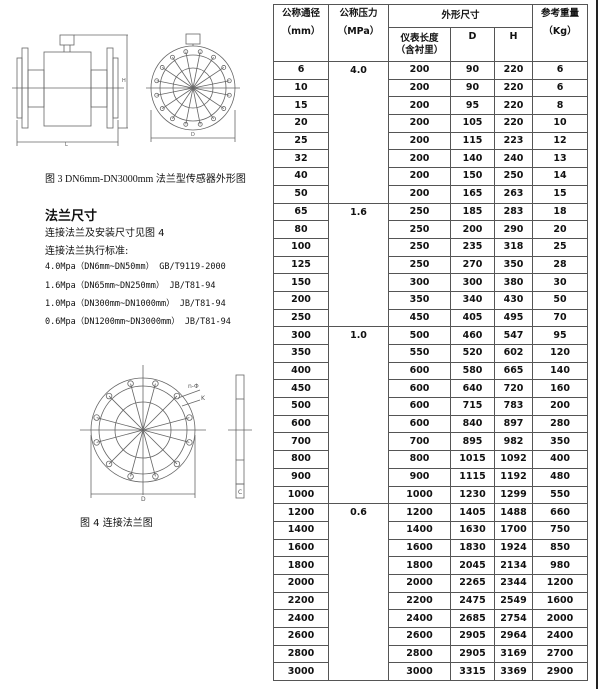  I want to click on table-row: 6 4.0 200 90 220 6, so click(431, 132).